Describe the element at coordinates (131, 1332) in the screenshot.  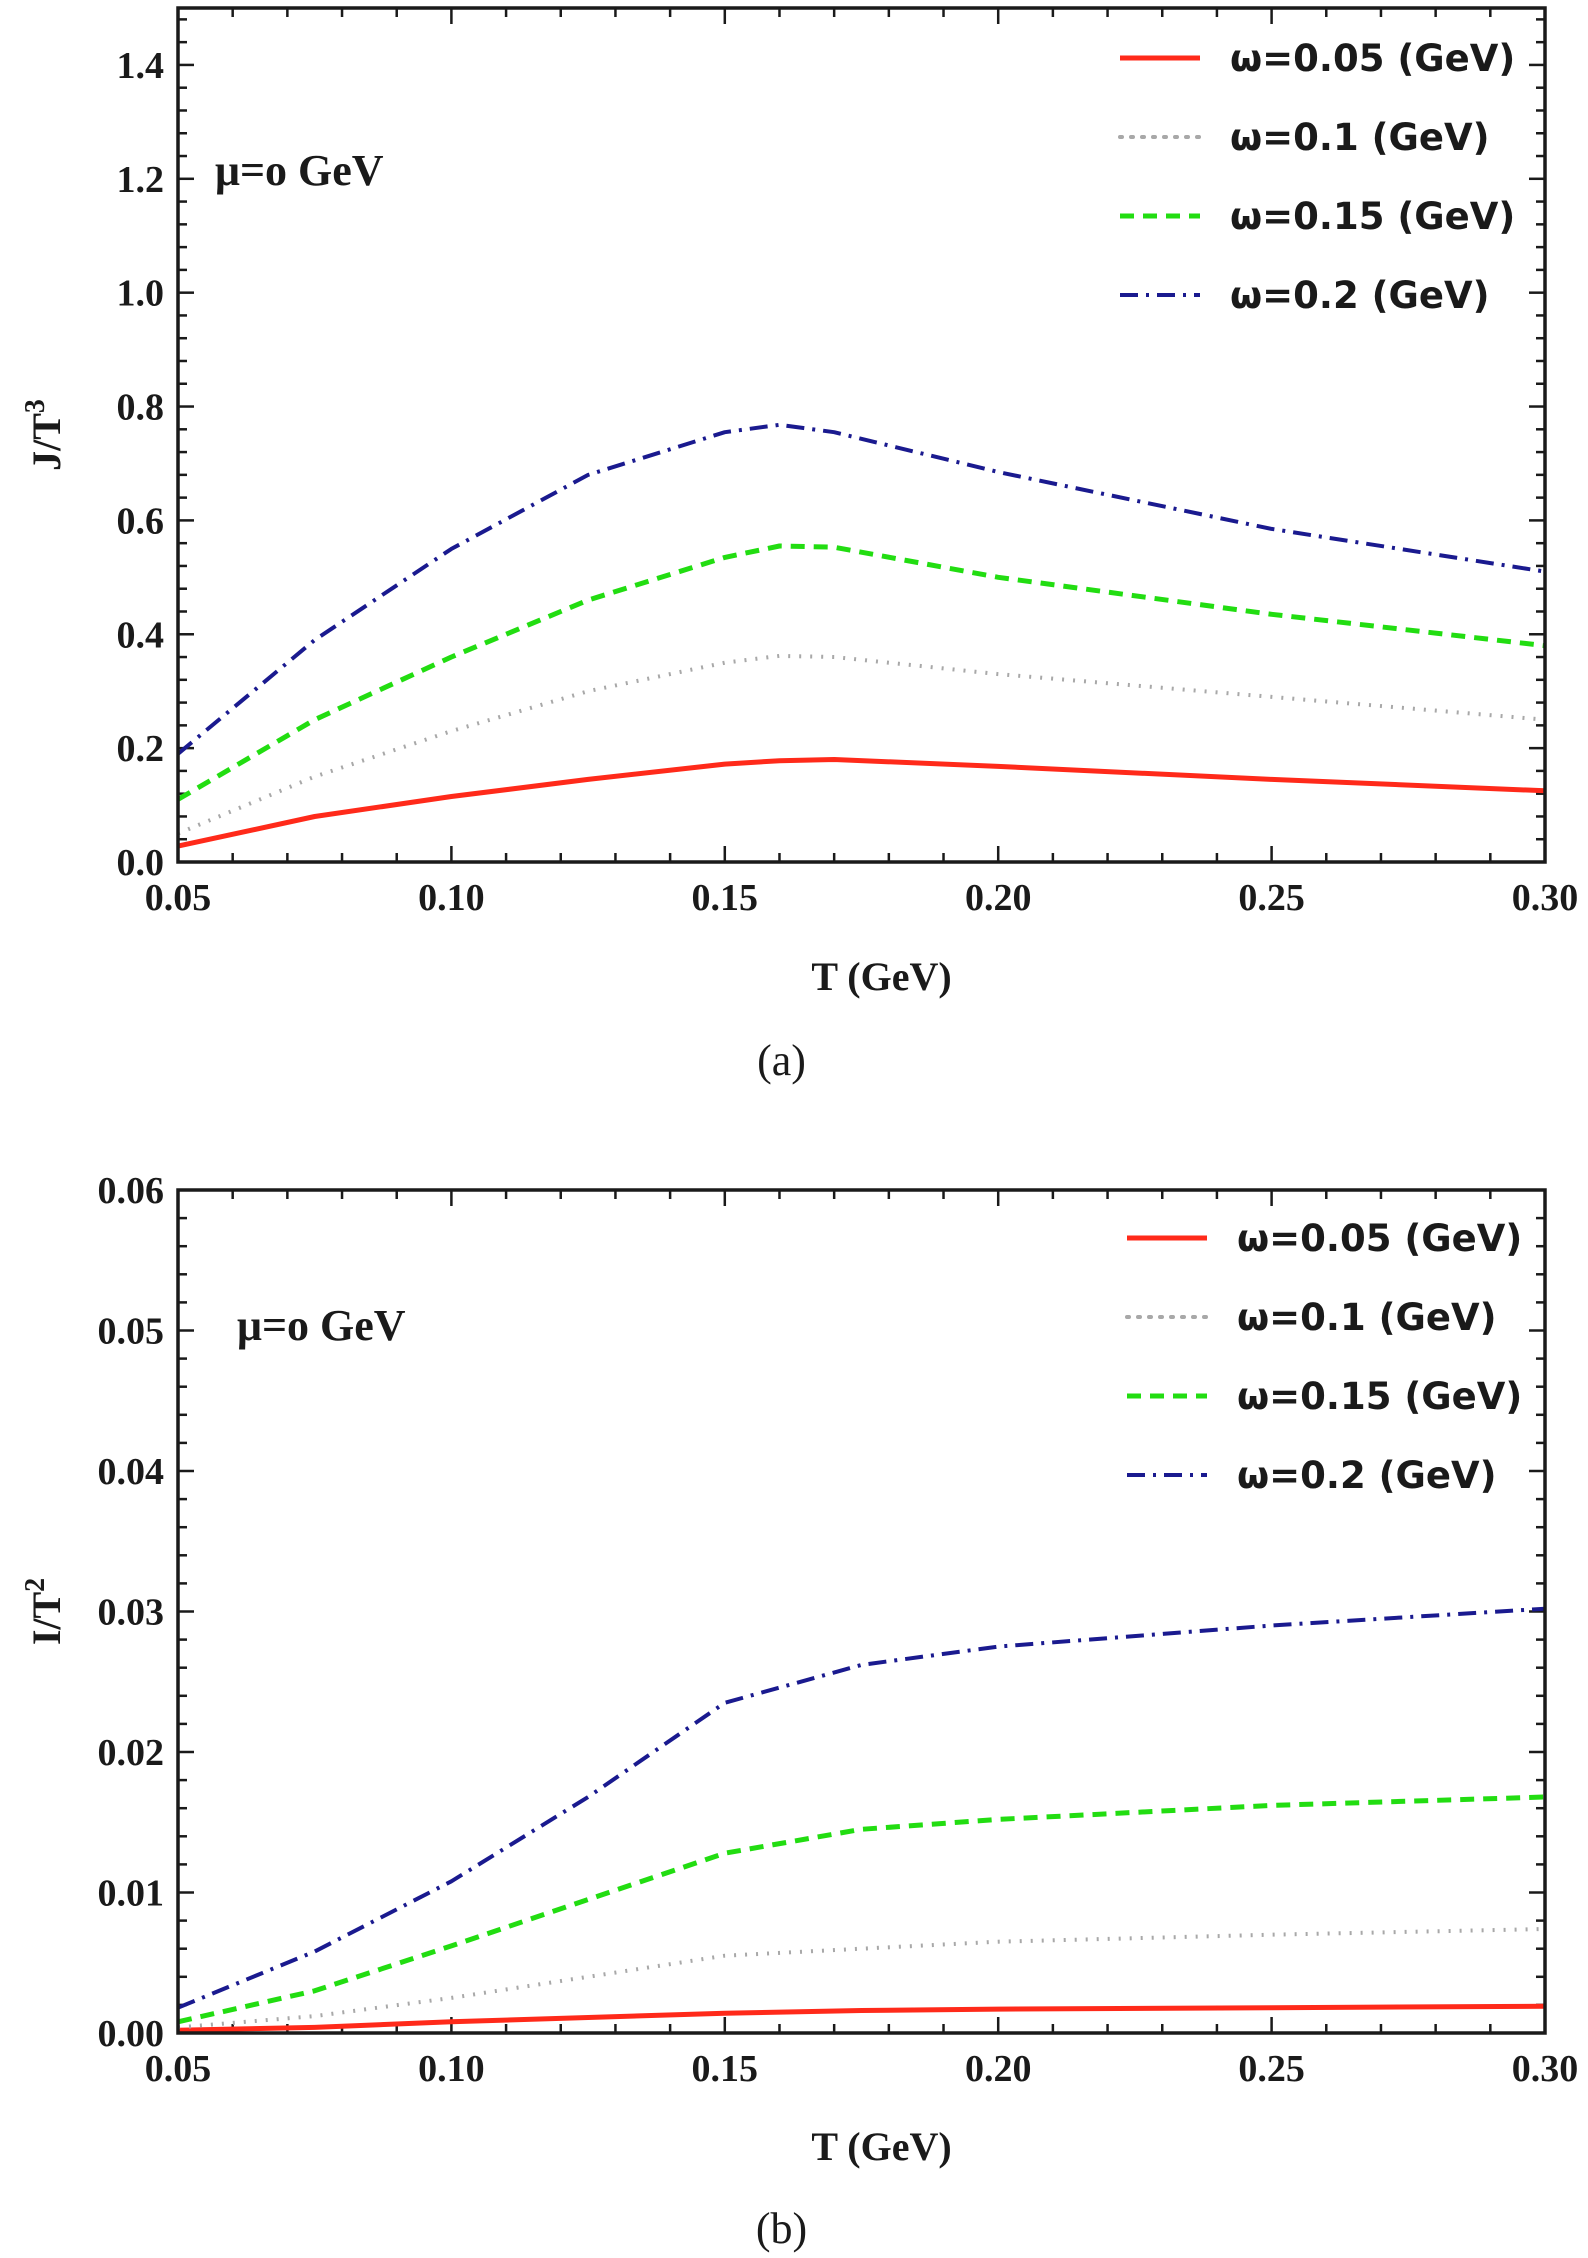
I see `y-tick-label: 0.05` at that location.